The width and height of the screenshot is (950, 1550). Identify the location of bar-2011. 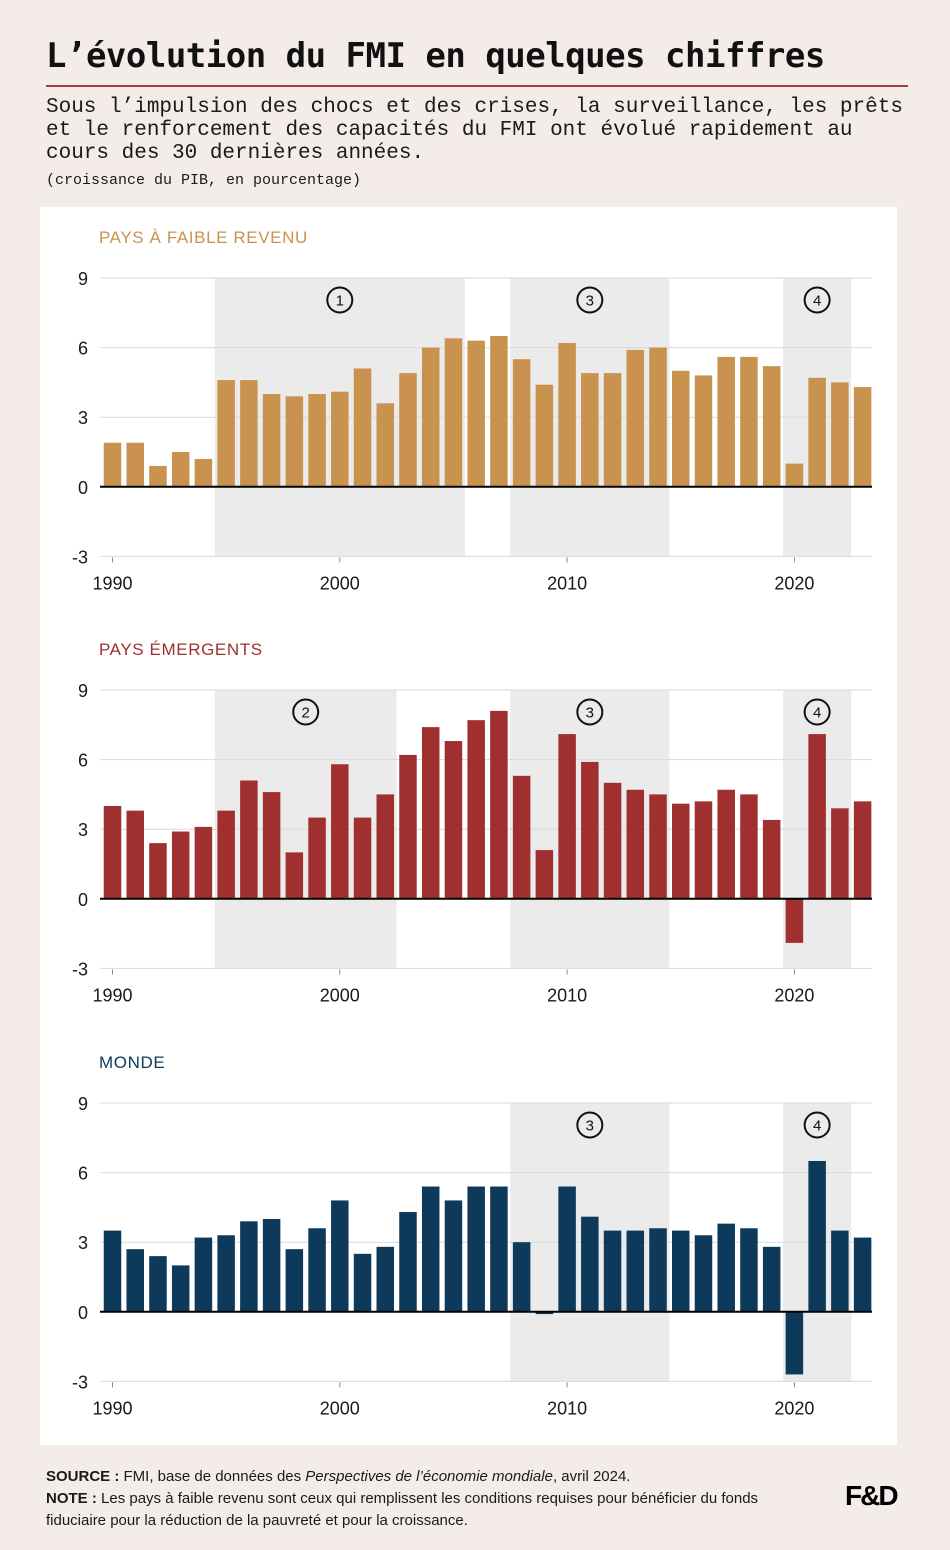
(590, 430).